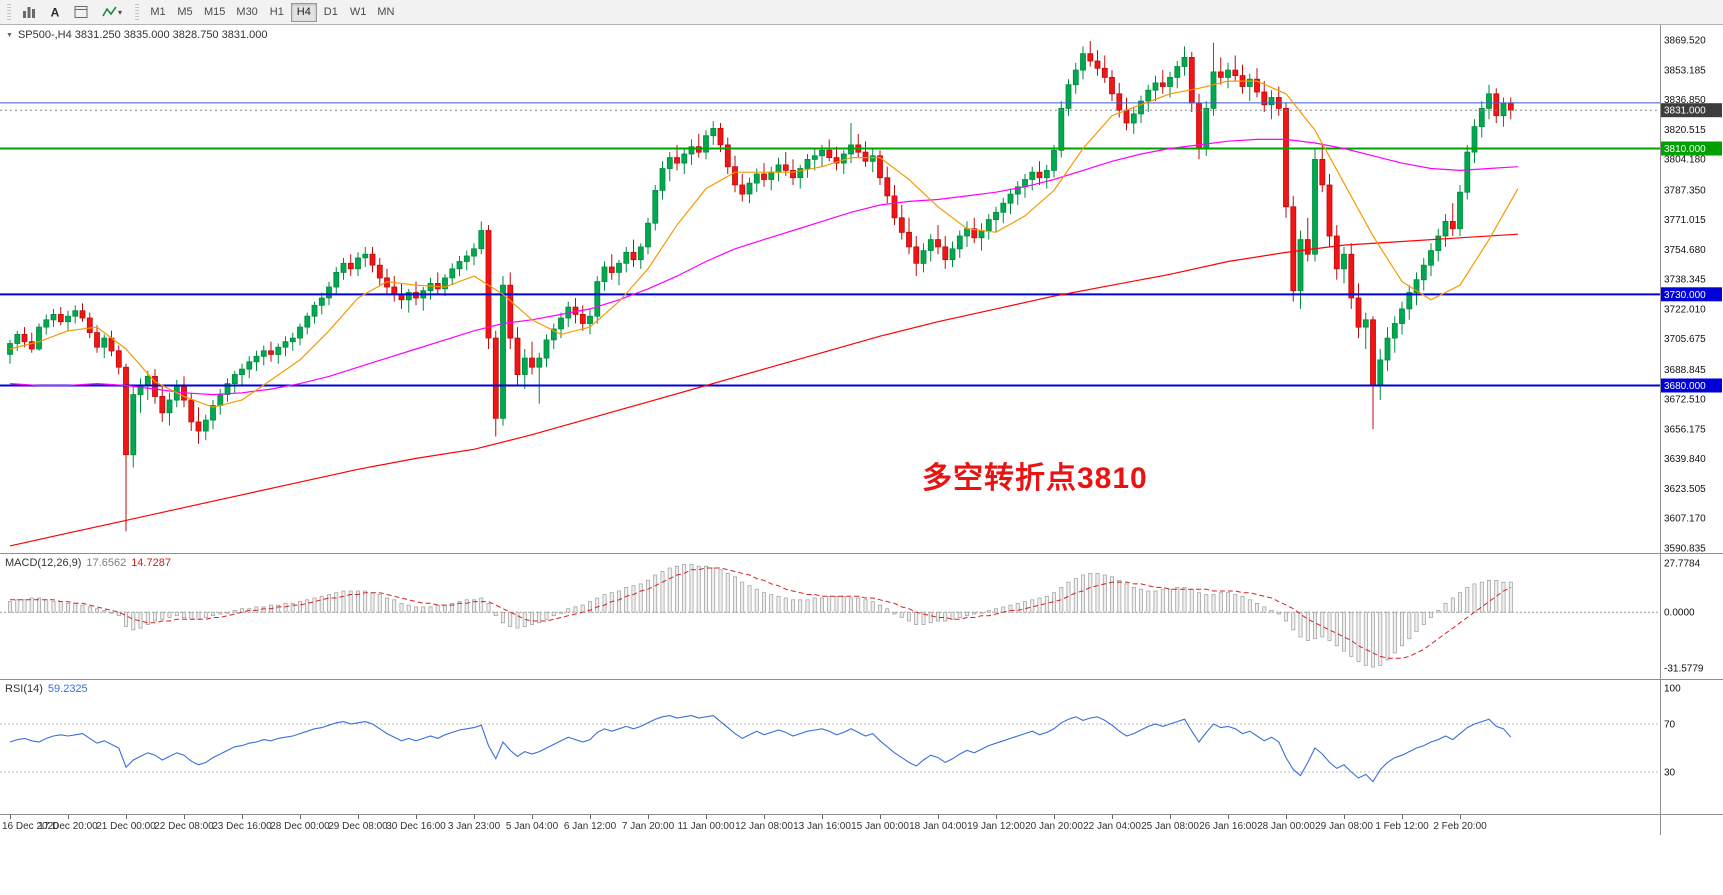 This screenshot has width=1723, height=895. I want to click on macd-chart: 27.7784 0.0000 -31.5779, so click(861, 616).